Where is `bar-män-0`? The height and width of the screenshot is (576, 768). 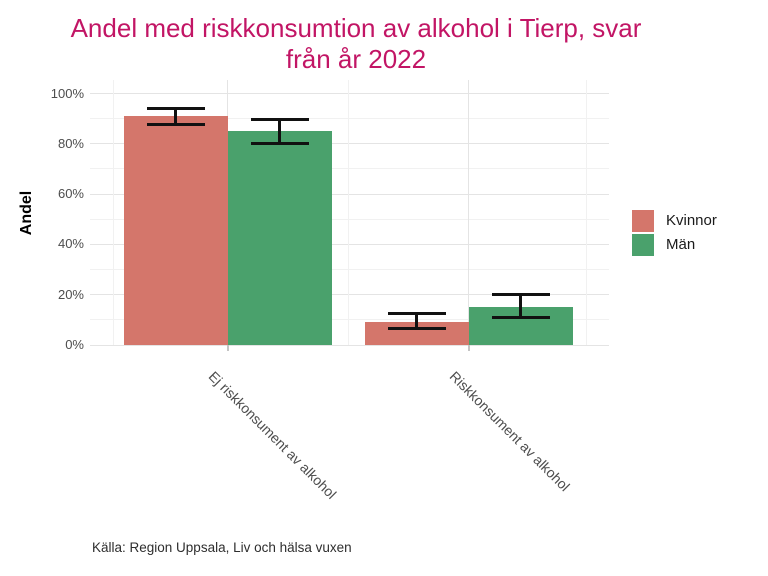
bar-män-0 is located at coordinates (279, 238).